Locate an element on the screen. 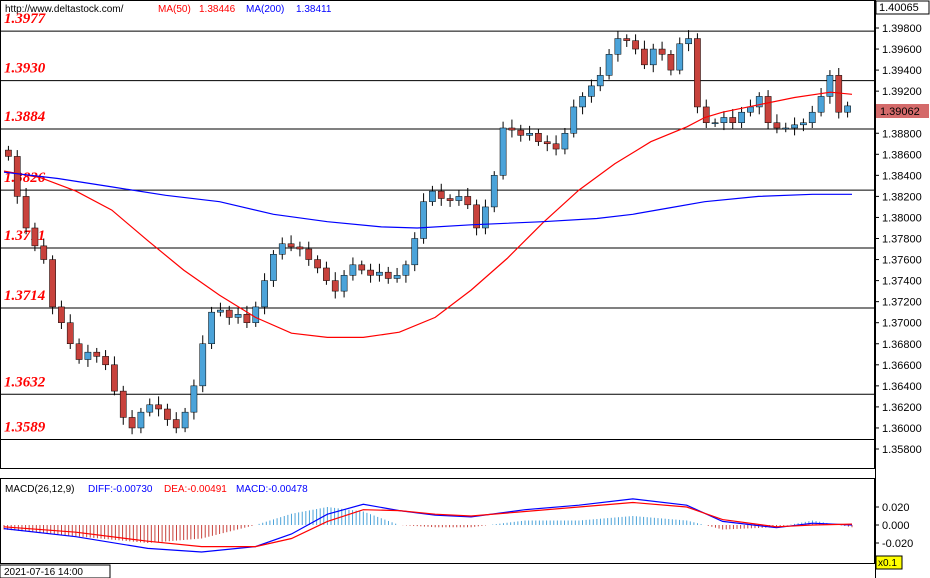  macd-panel-frame is located at coordinates (437, 521).